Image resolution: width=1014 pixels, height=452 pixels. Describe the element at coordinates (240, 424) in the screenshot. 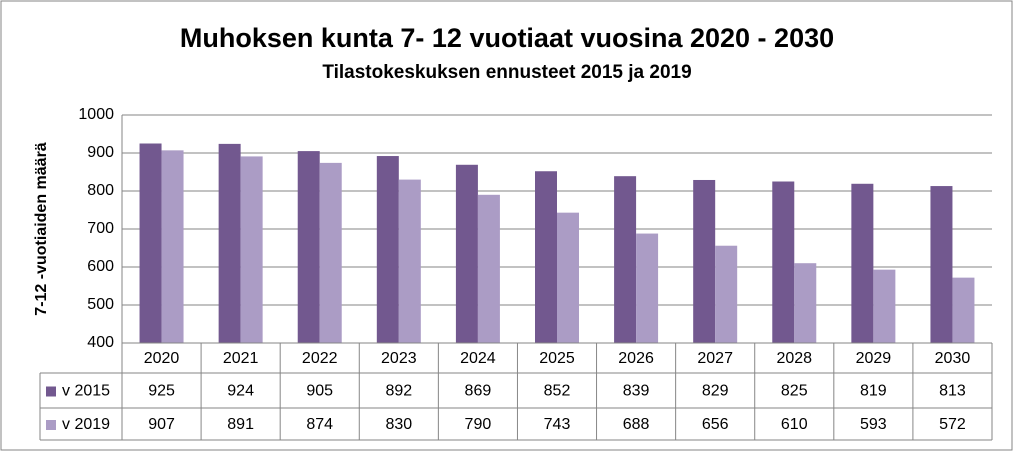

I see `table-value: 891` at that location.